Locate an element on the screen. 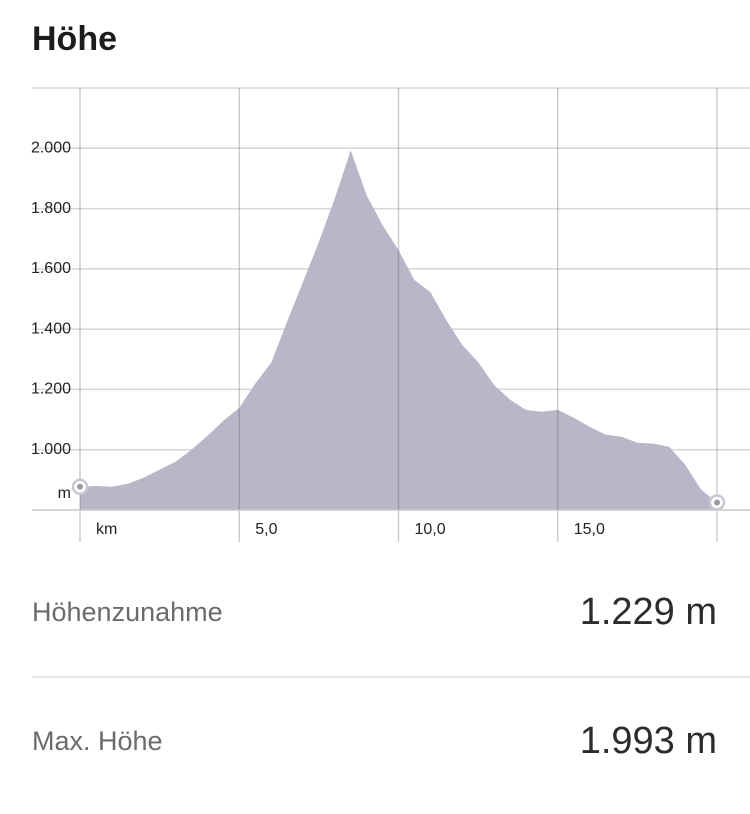 This screenshot has height=814, width=750. y-tick-label: 1.400 is located at coordinates (51, 328).